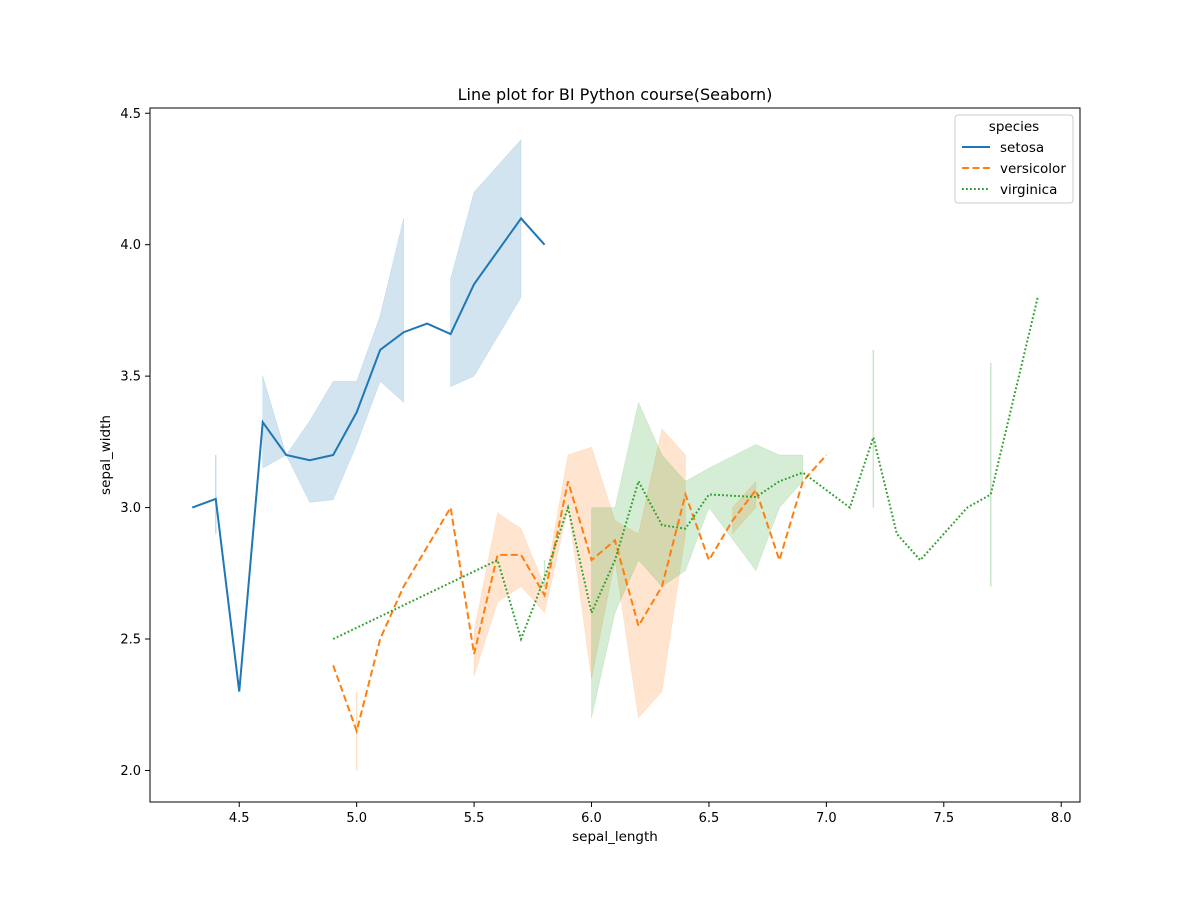 The height and width of the screenshot is (900, 1200). What do you see at coordinates (1022, 148) in the screenshot?
I see `legend-label-setosa: setosa` at bounding box center [1022, 148].